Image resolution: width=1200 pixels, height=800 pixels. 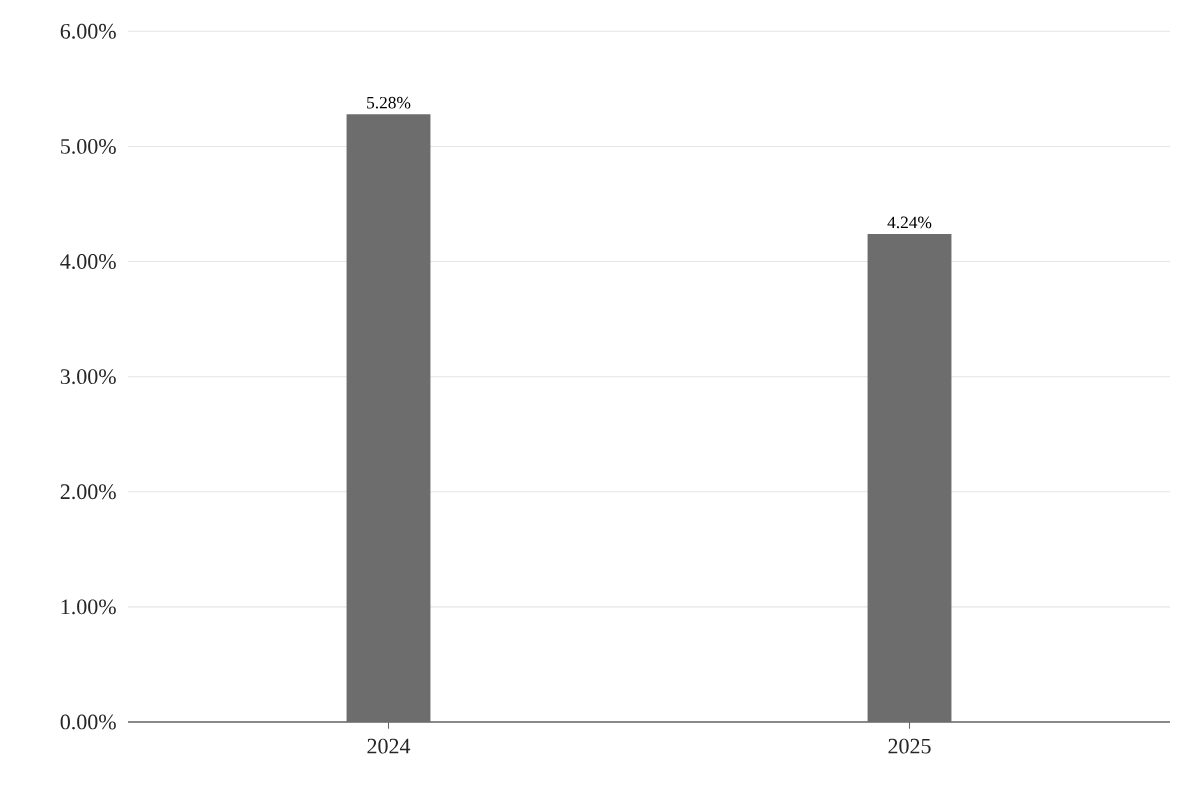 I want to click on x-tick-label: 2025, so click(x=909, y=746).